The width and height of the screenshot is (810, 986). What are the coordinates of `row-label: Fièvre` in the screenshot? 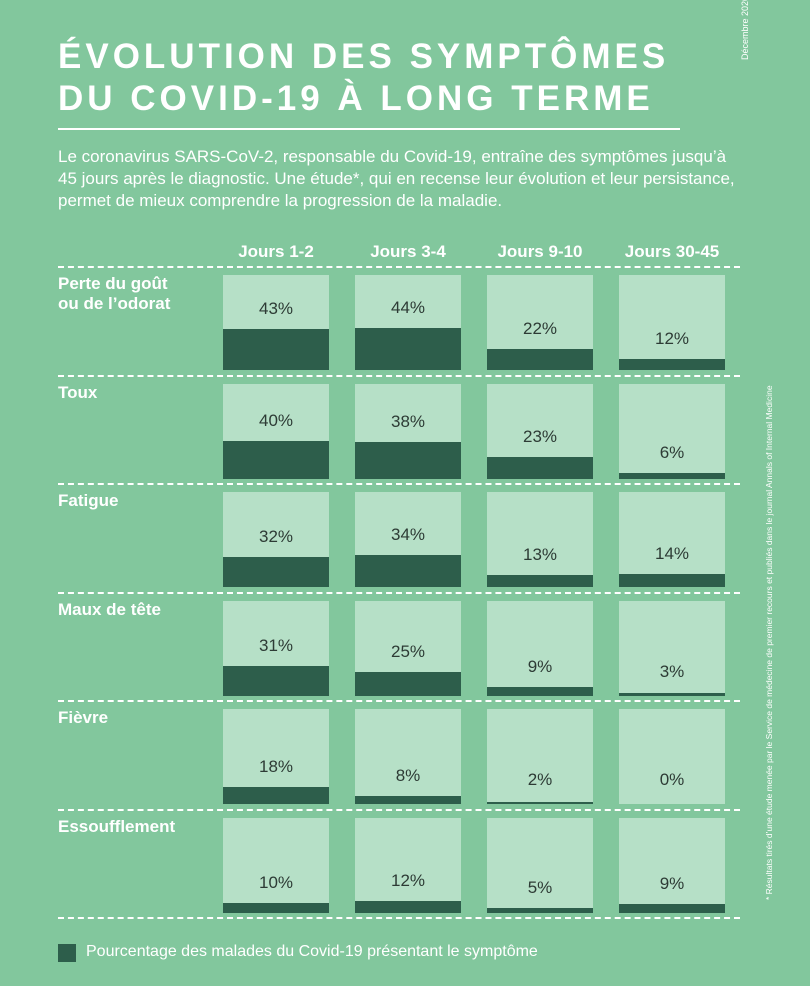 It's located at (83, 717).